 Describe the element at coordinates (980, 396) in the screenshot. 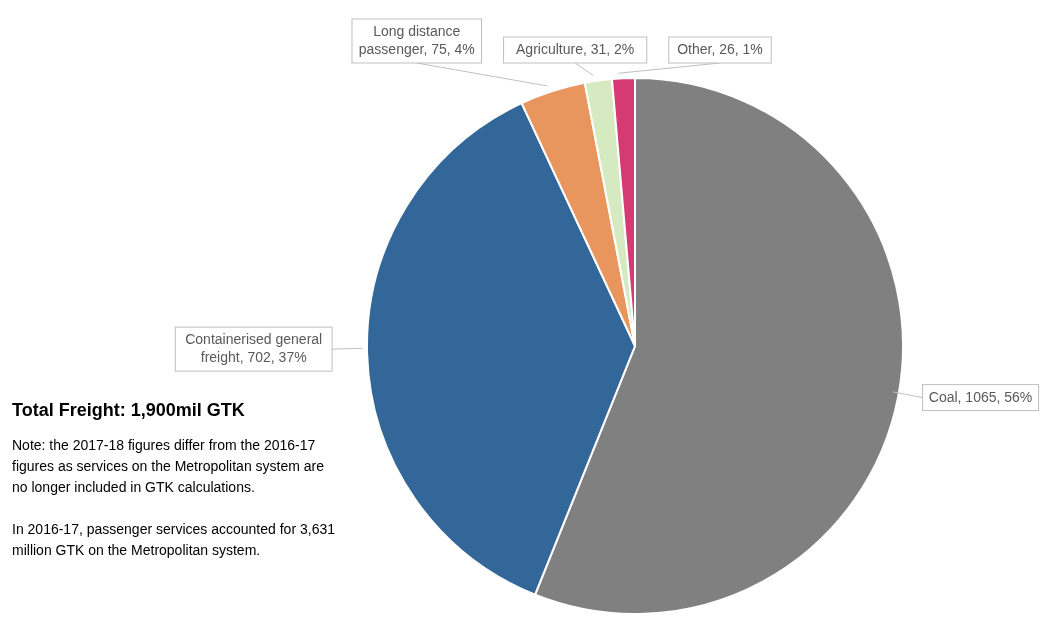

I see `slice-label: Coal, 1065, 56%` at that location.